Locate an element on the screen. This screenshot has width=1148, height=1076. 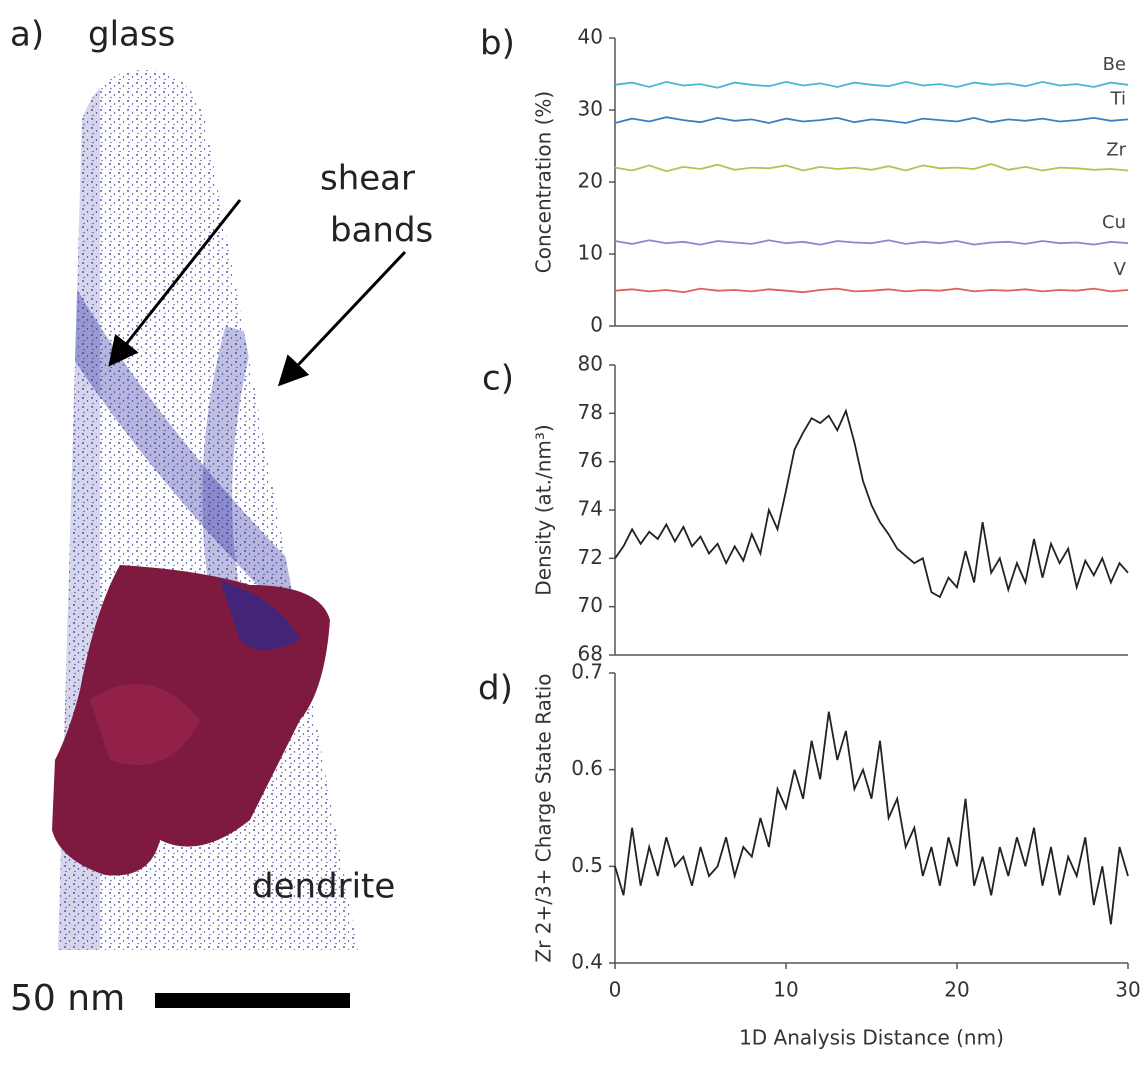
y-tick-label: 30 is located at coordinates (590, 109).